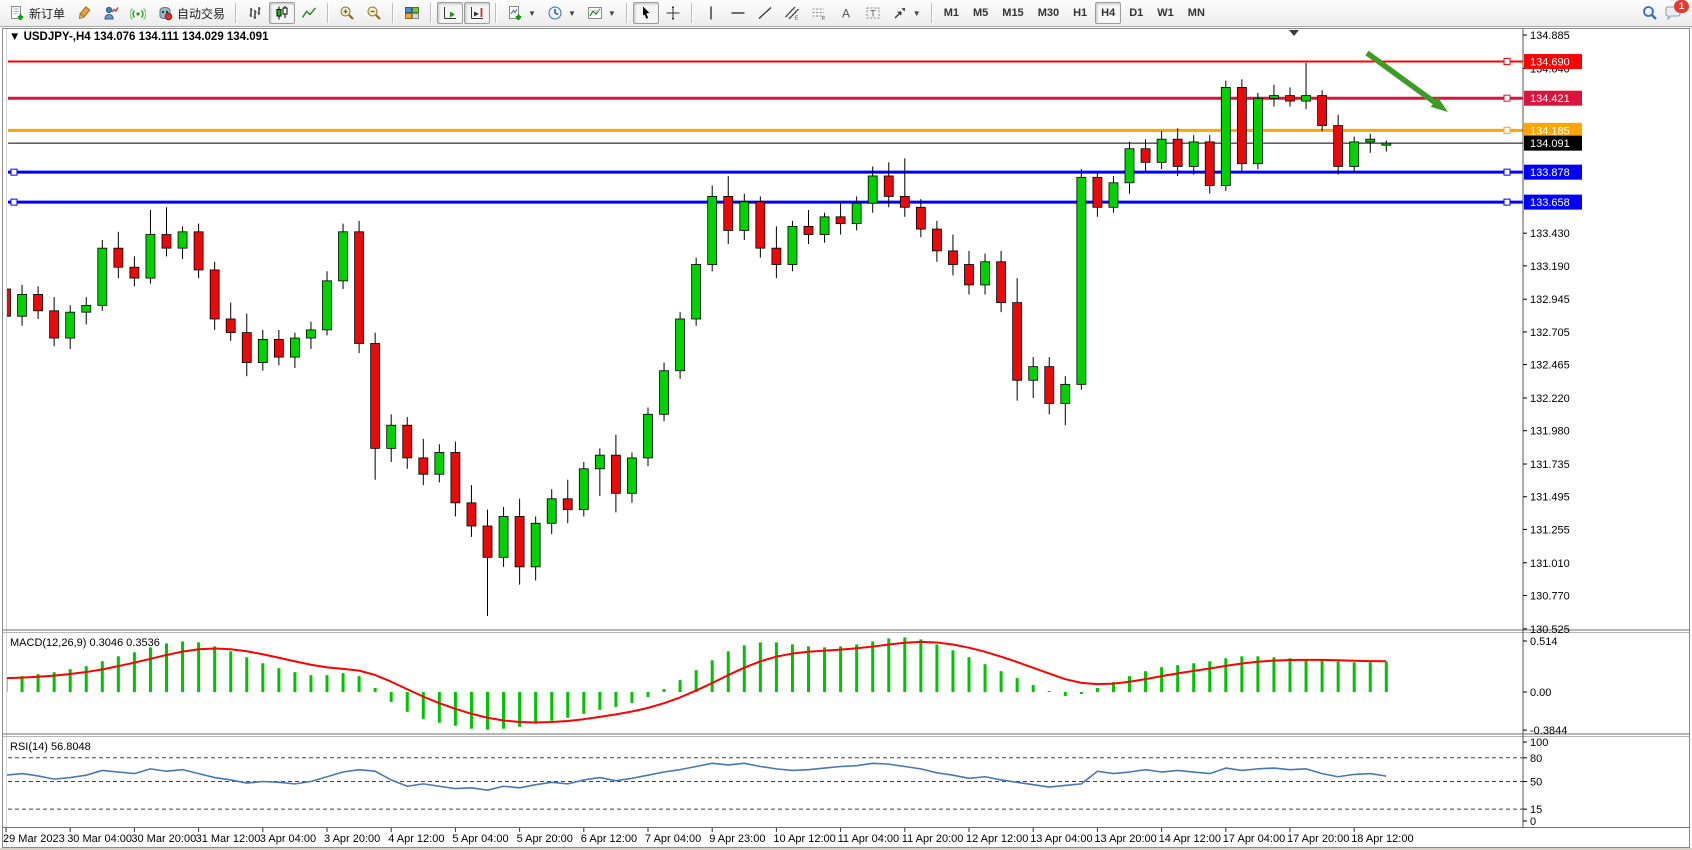  I want to click on text-button: A, so click(846, 13).